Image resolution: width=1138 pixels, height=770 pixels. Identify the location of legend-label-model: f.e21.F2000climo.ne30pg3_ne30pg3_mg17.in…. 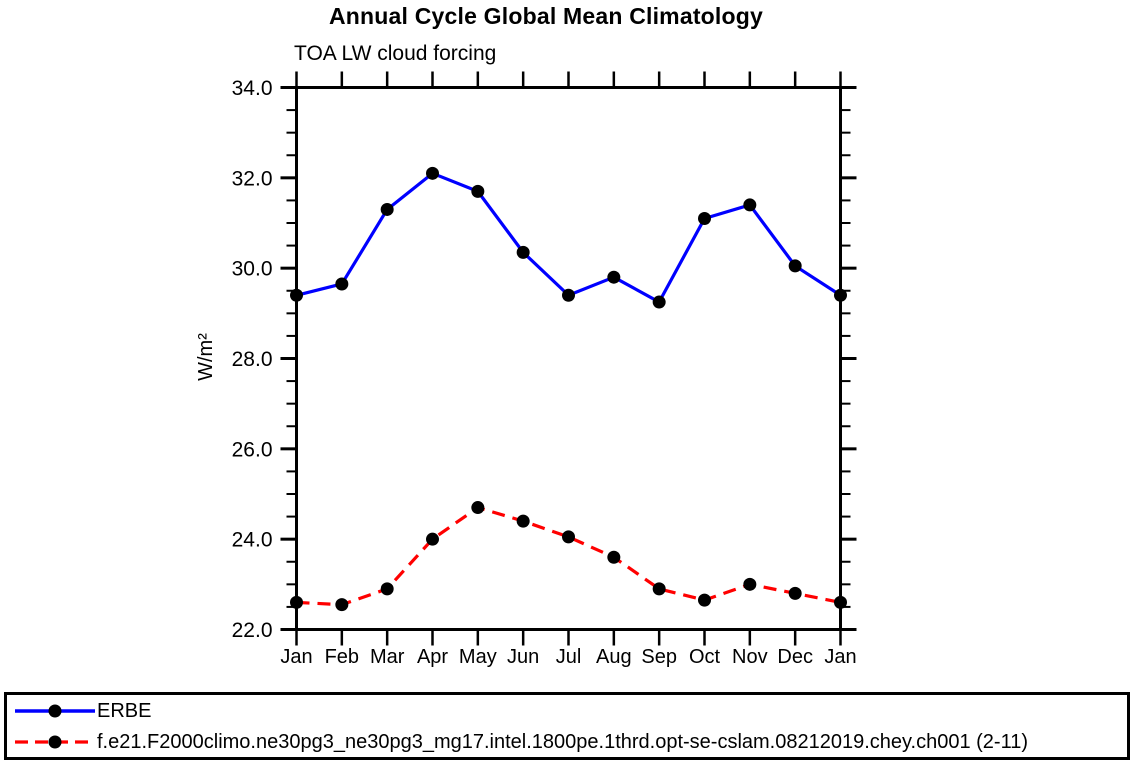
(563, 741).